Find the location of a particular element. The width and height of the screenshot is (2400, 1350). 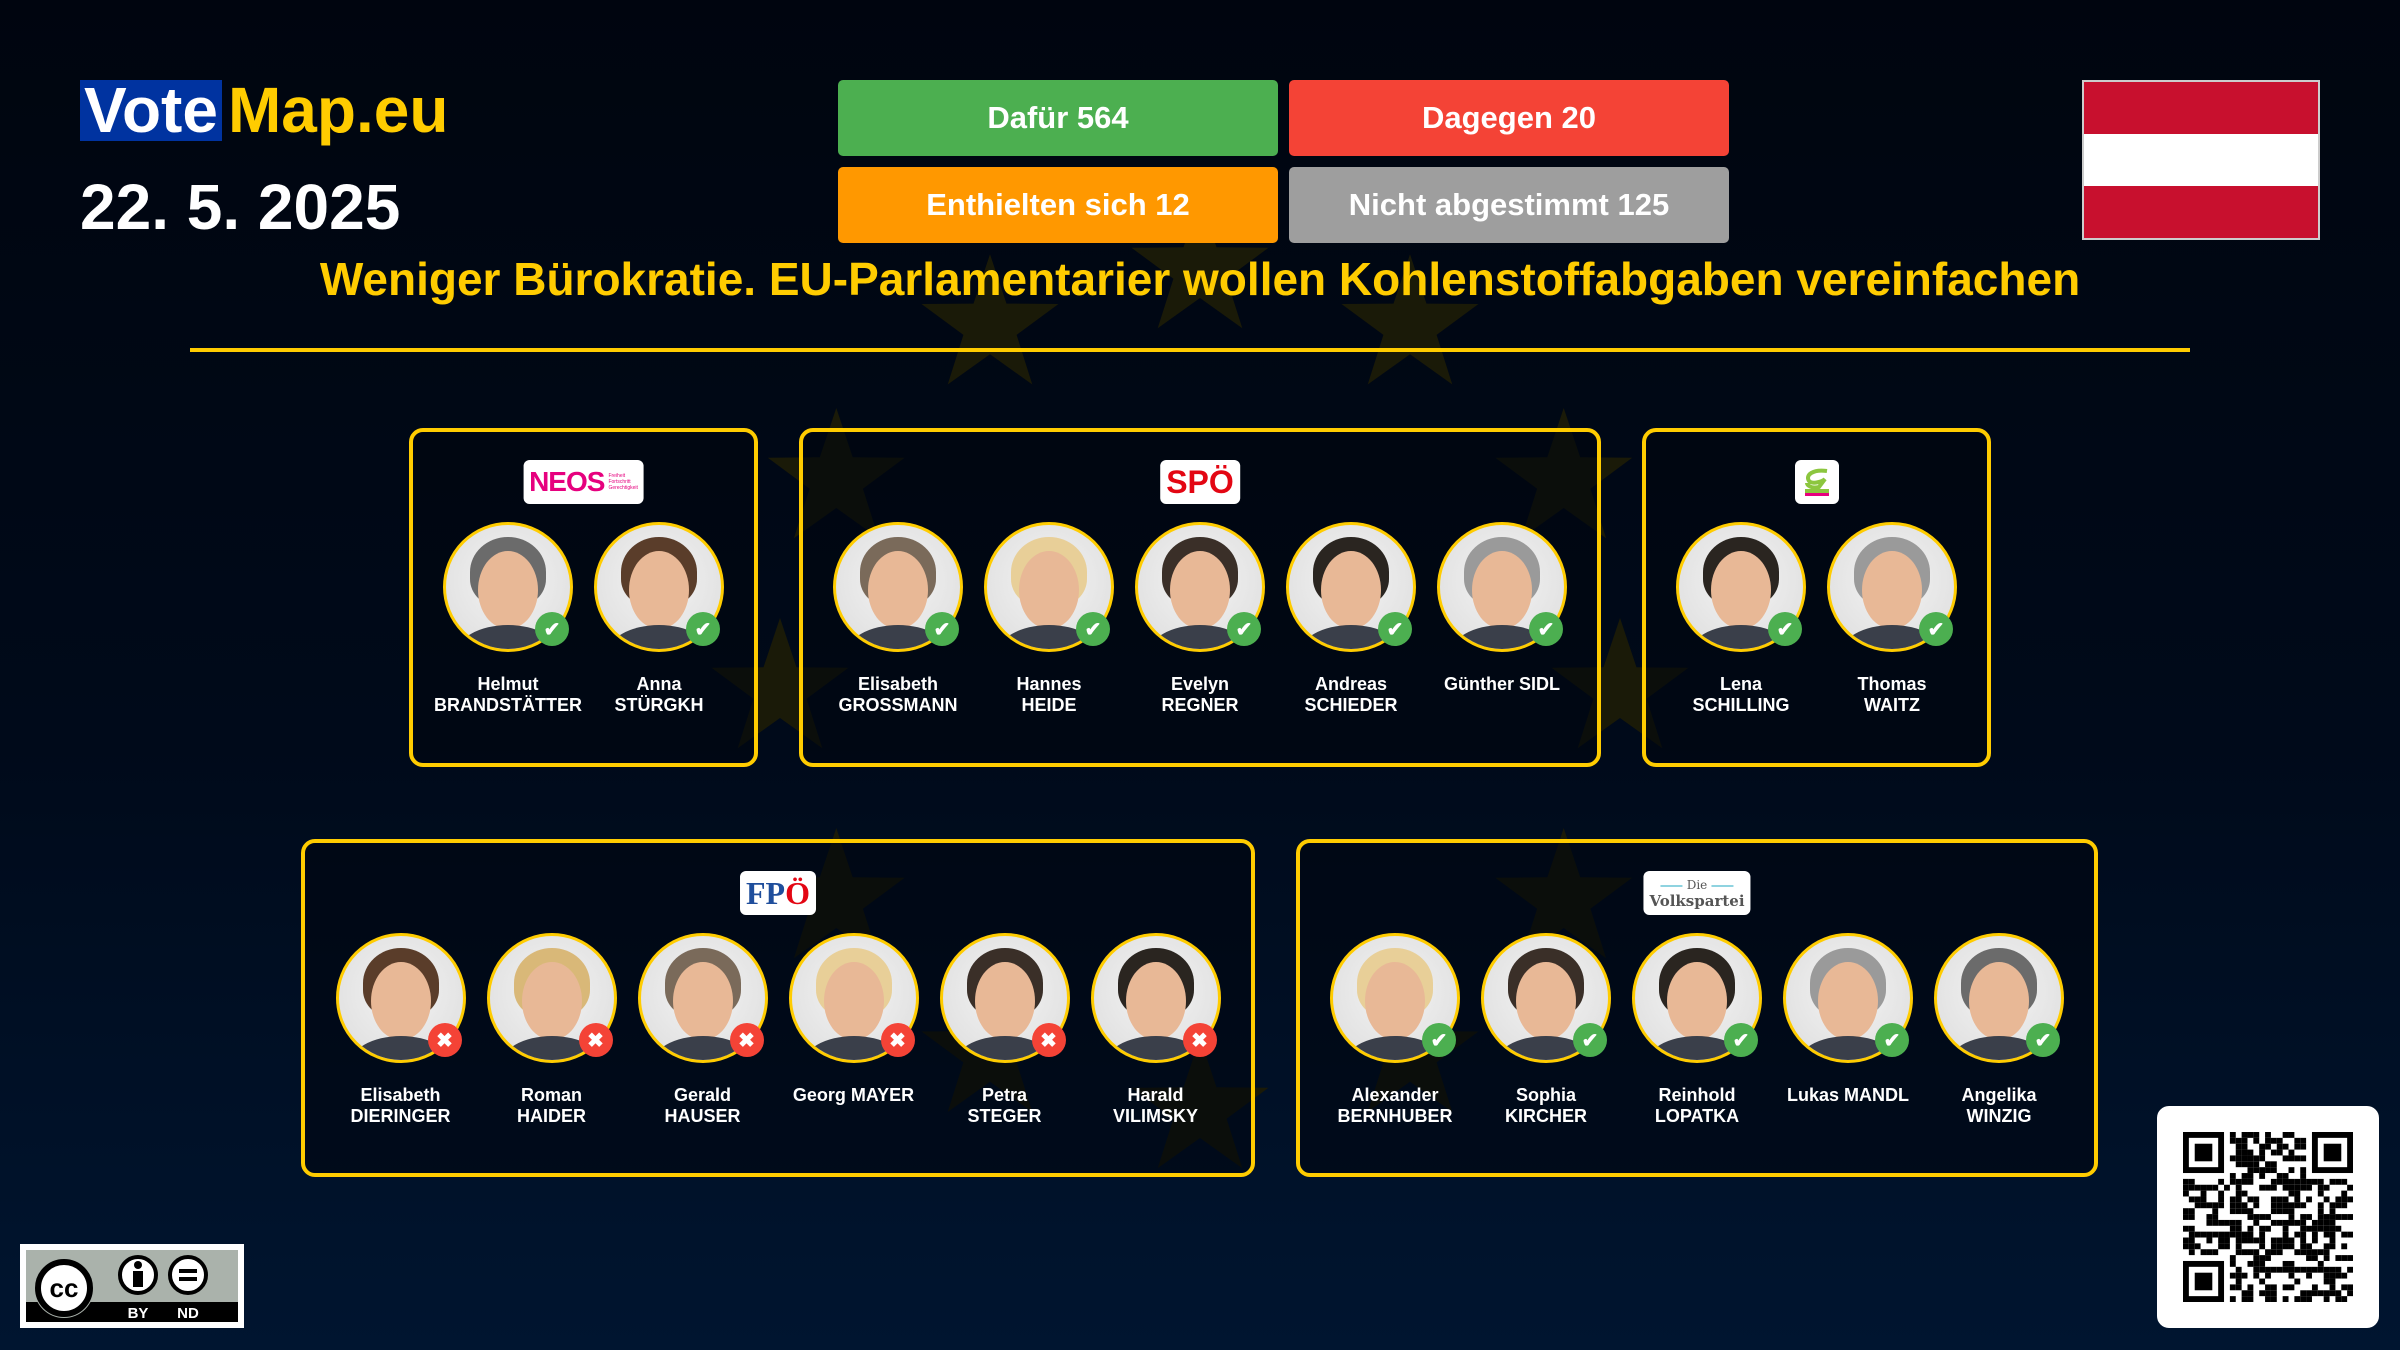

vote-date: 22. 5. 2025 is located at coordinates (240, 207).